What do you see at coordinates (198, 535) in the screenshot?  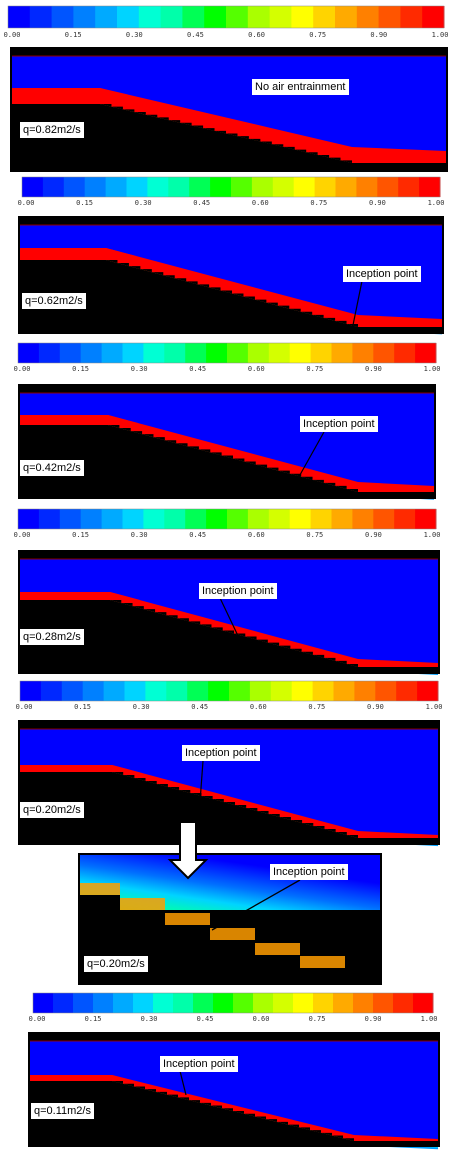 I see `colorbar-tick-label: 0.45` at bounding box center [198, 535].